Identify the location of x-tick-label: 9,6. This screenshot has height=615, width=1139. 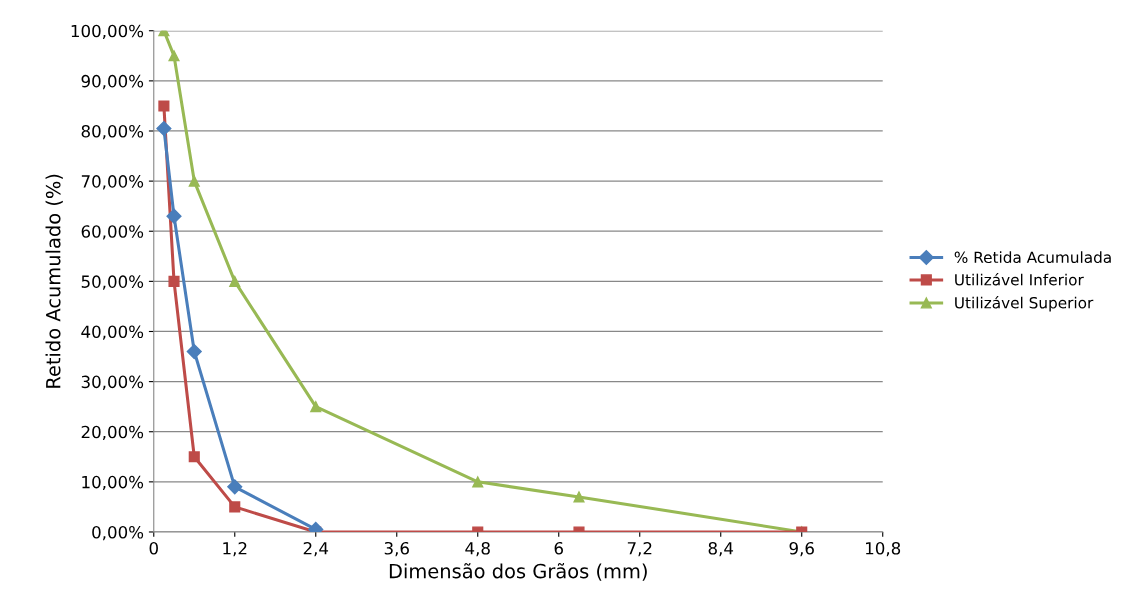
(801, 549).